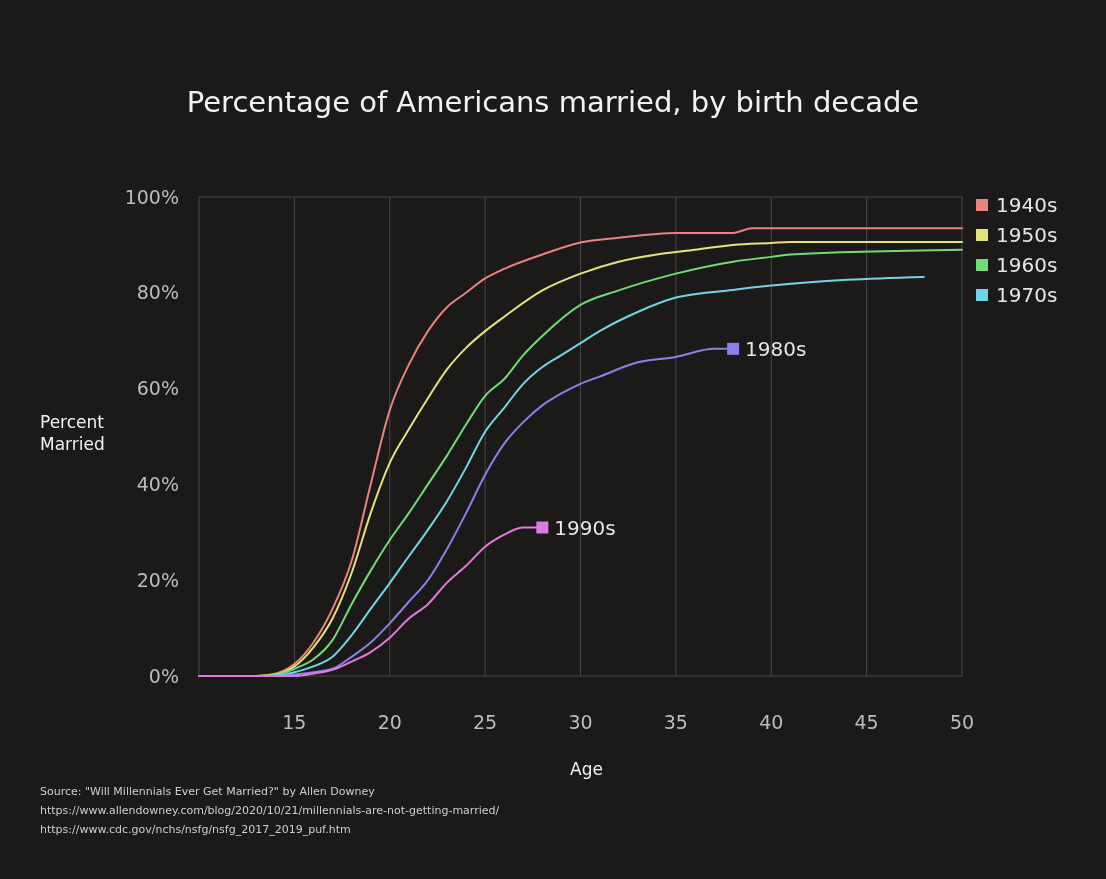 Image resolution: width=1106 pixels, height=879 pixels. Describe the element at coordinates (1027, 295) in the screenshot. I see `legend-label: 1970s` at that location.